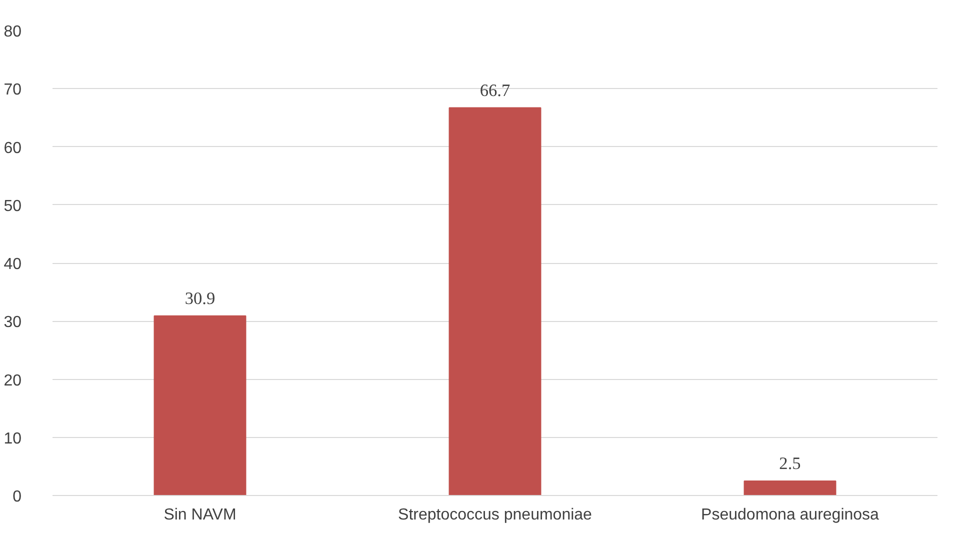 The height and width of the screenshot is (535, 957). I want to click on y-tick-label: 0, so click(17, 497).